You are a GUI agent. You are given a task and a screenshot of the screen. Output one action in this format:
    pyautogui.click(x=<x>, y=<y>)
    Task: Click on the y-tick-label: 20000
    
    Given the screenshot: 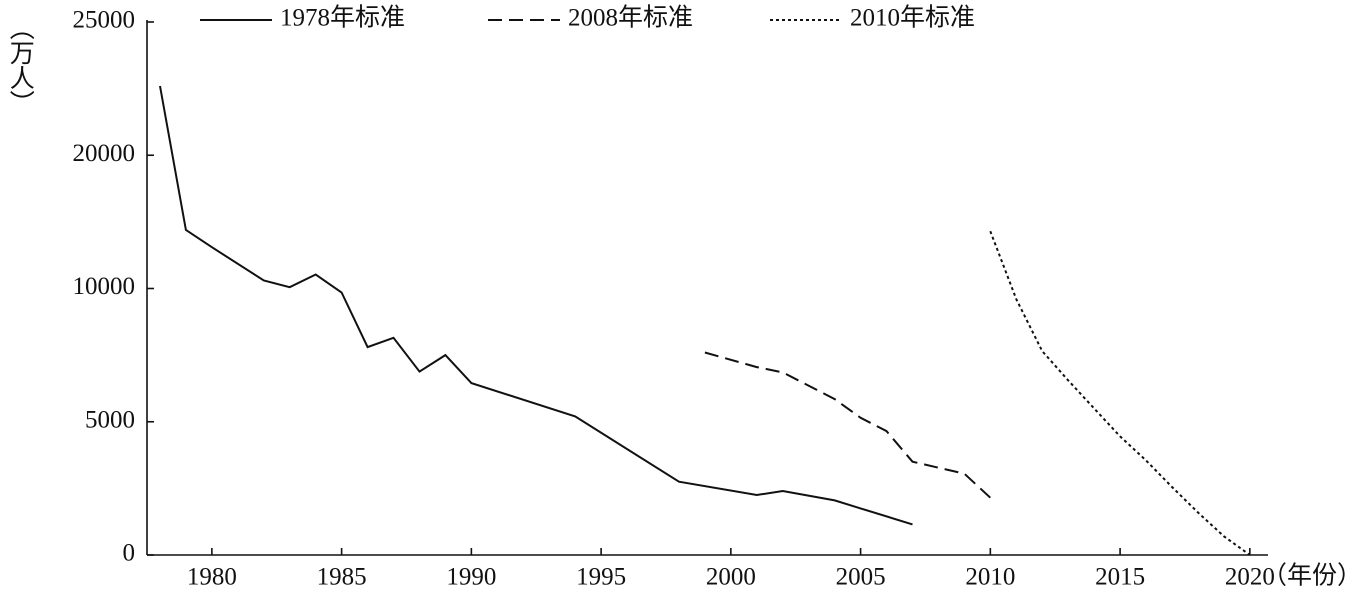 What is the action you would take?
    pyautogui.click(x=104, y=153)
    